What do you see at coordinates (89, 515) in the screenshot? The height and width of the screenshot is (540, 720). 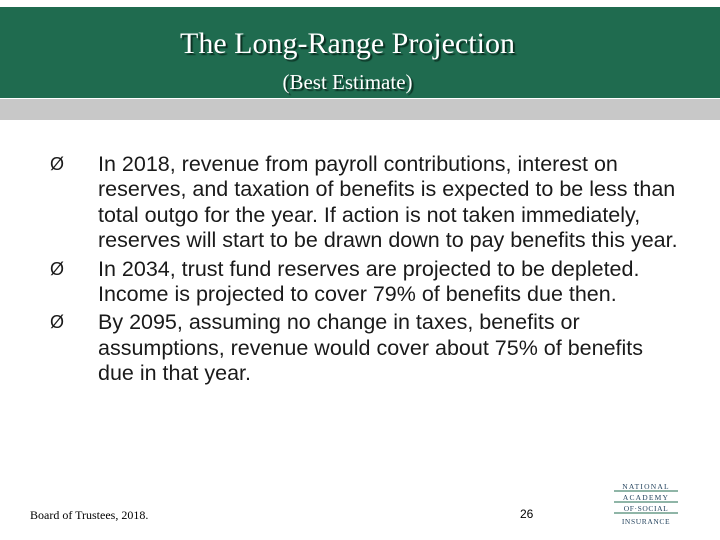 I see `footer-source: Board of Trustees, 2018.` at bounding box center [89, 515].